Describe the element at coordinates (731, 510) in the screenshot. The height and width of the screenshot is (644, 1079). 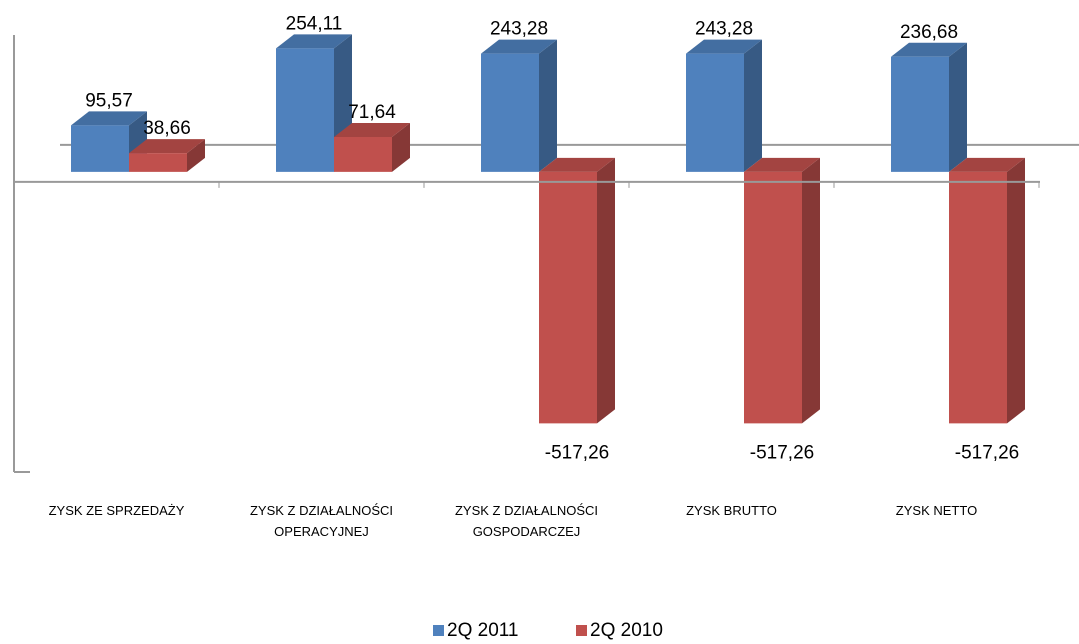
I see `x-tick-label: ZYSK BRUTTO` at that location.